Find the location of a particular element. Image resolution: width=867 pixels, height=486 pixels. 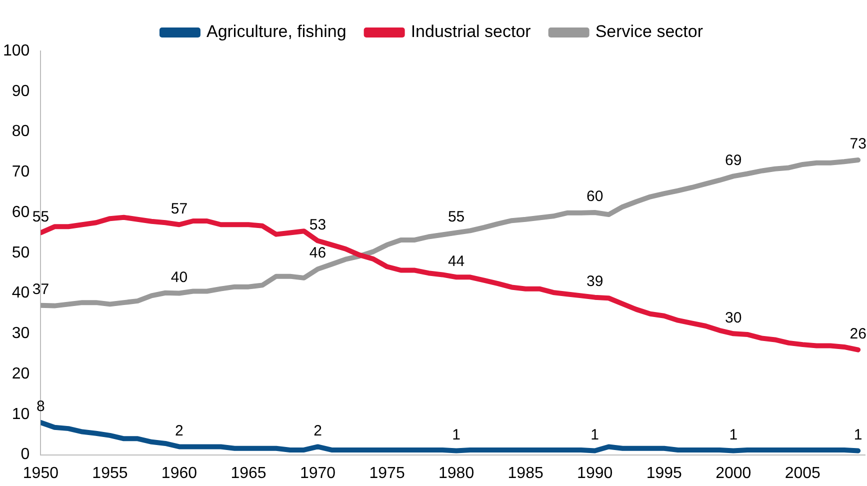

data-label: 44 is located at coordinates (456, 261).